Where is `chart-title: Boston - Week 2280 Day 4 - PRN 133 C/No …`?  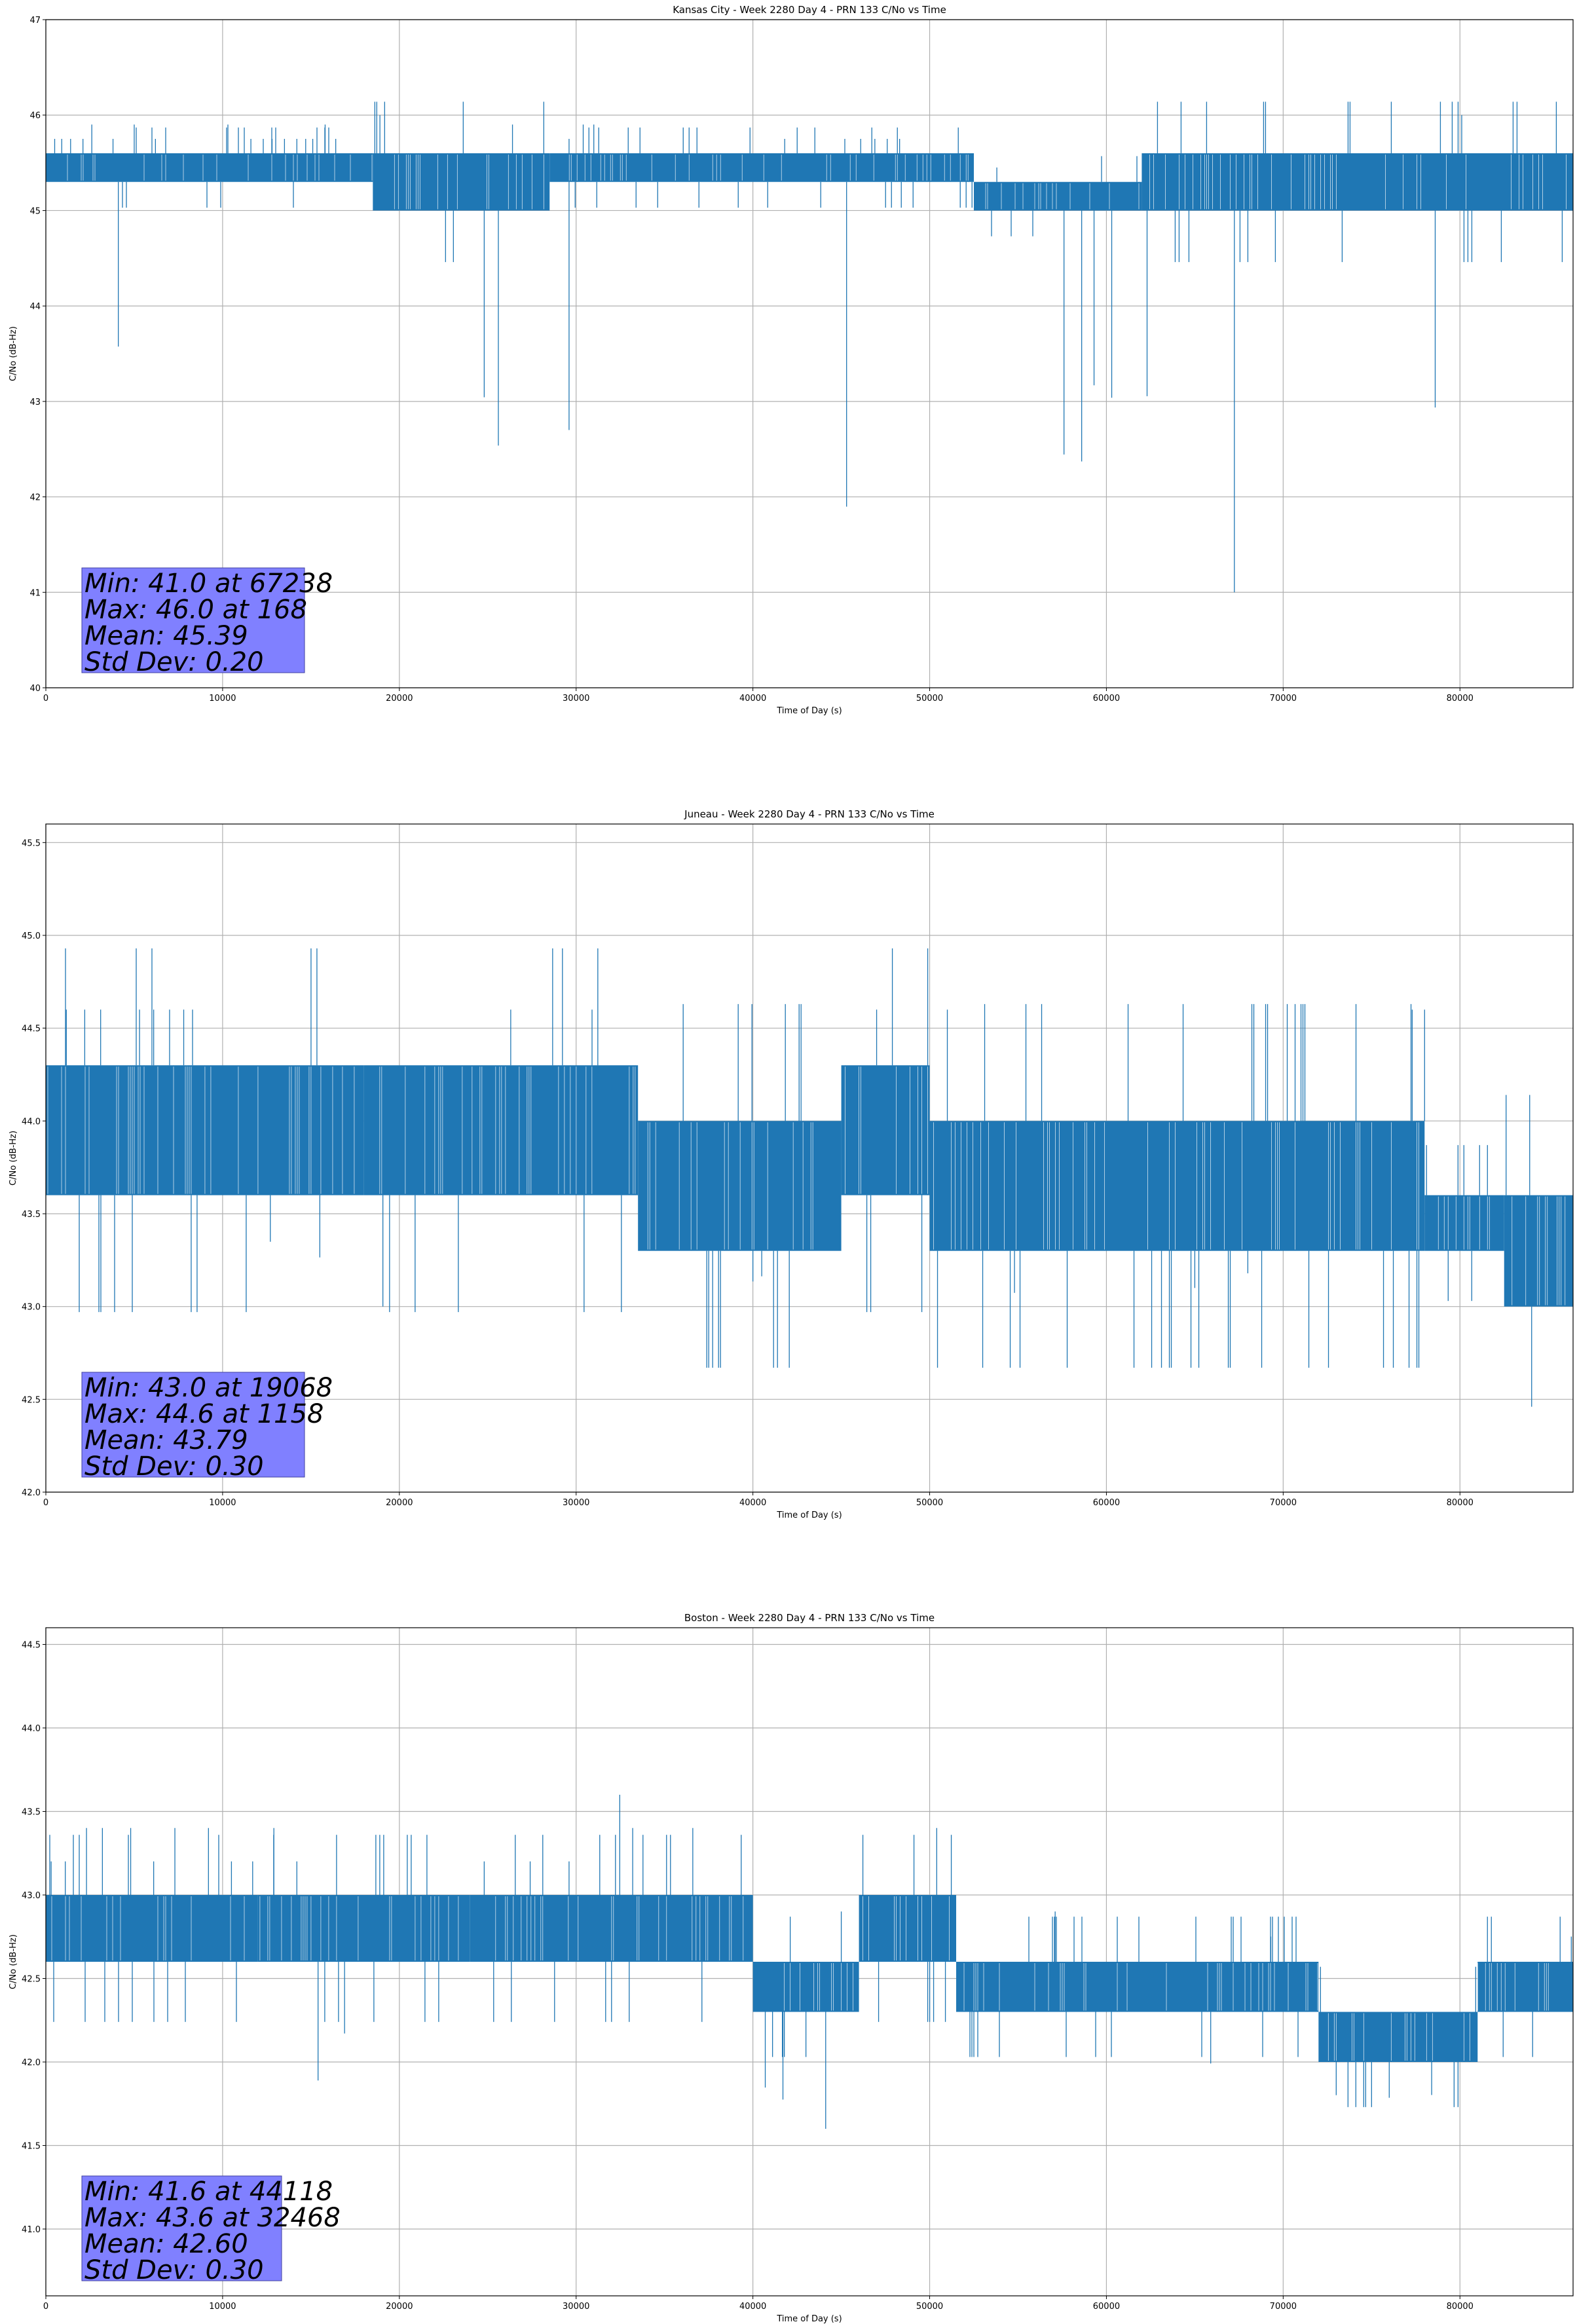
chart-title: Boston - Week 2280 Day 4 - PRN 133 C/No … is located at coordinates (809, 1618).